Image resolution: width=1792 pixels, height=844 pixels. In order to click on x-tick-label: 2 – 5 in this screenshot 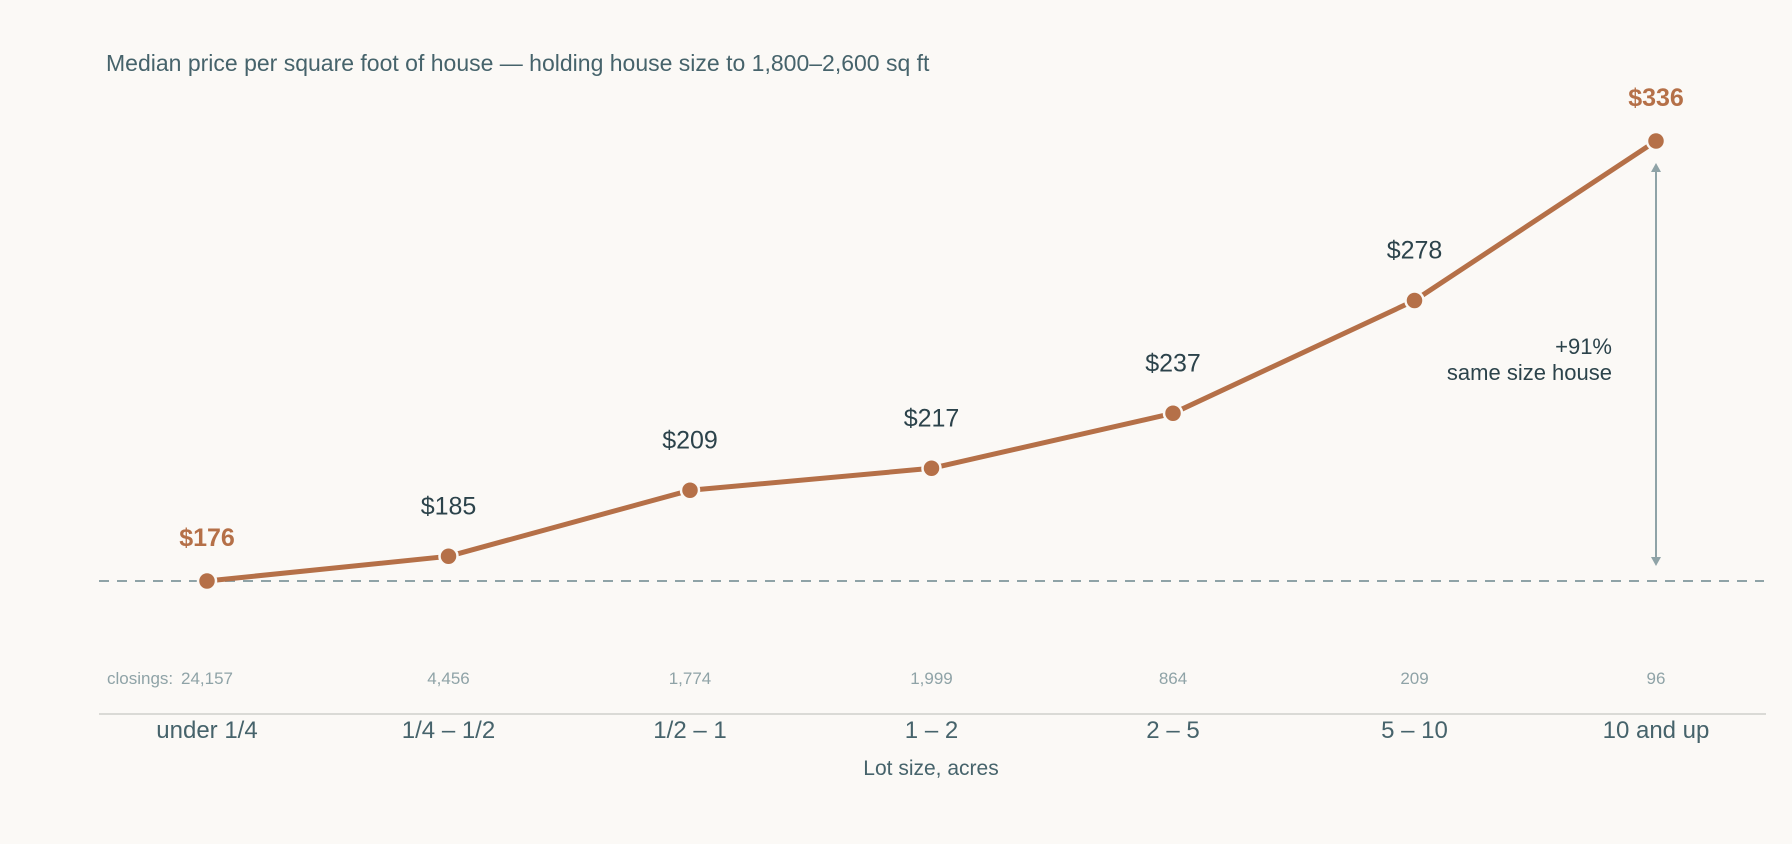, I will do `click(1172, 730)`.